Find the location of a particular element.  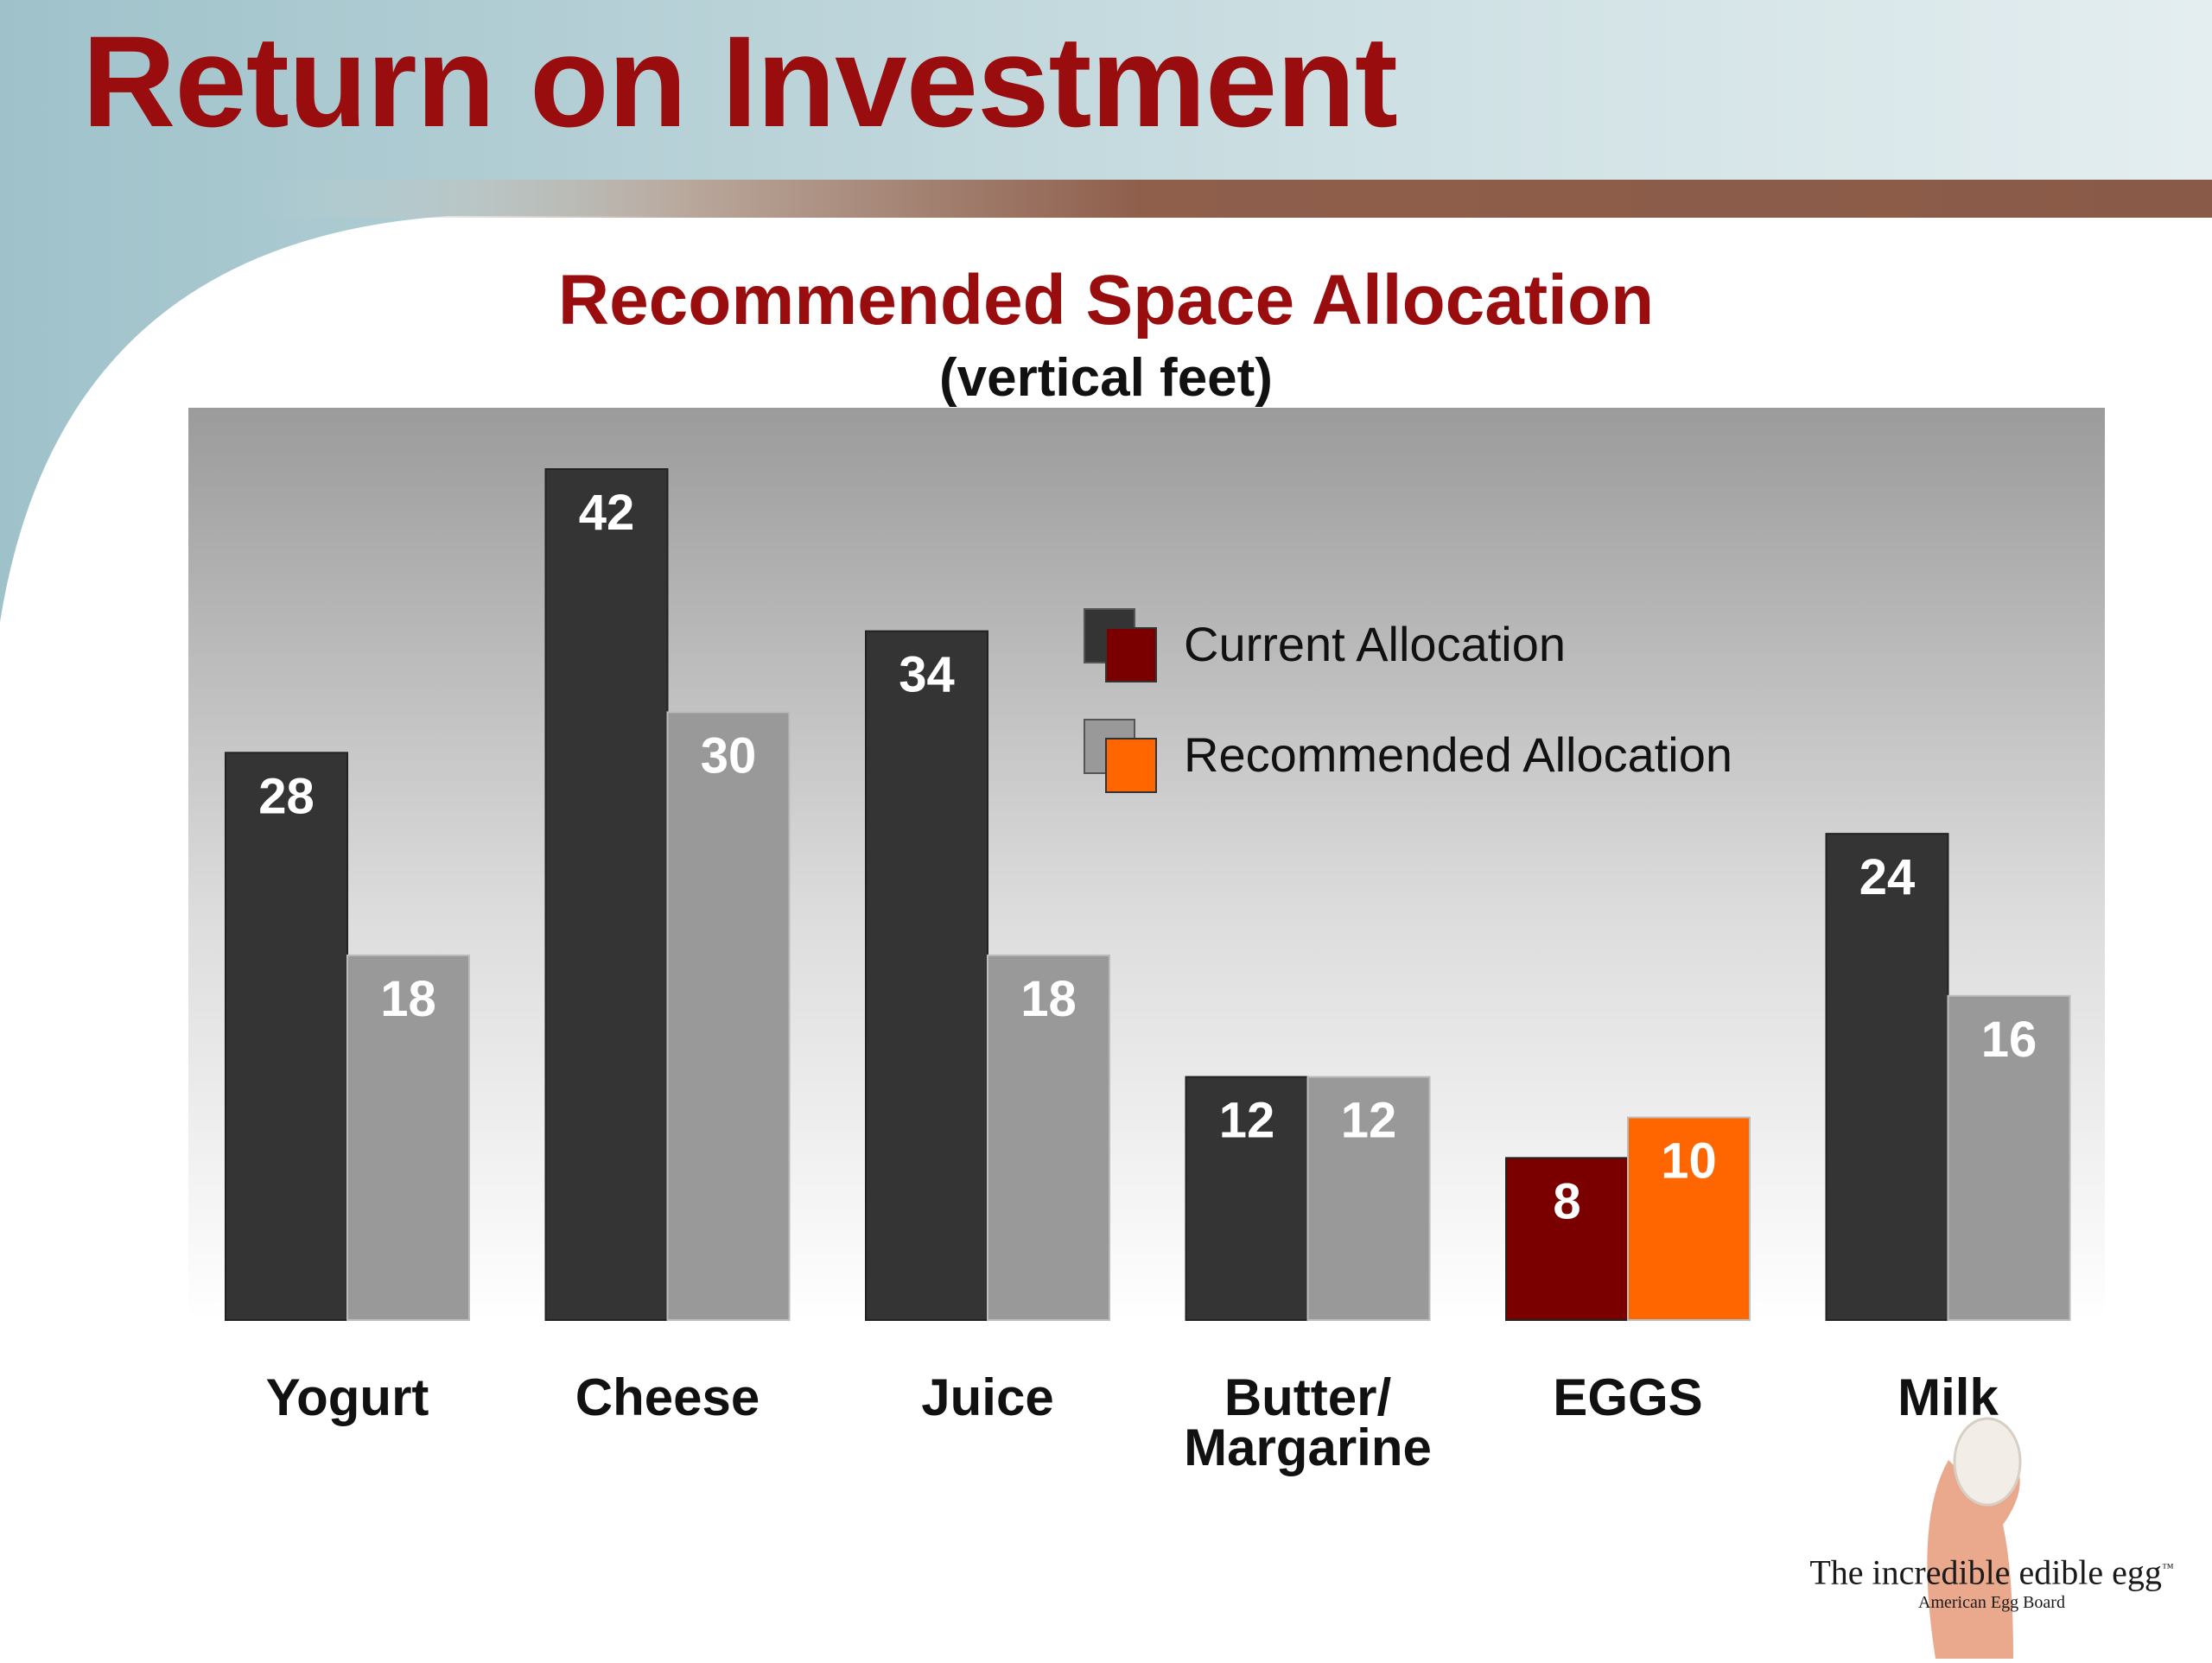

brand-tagline: The incredible edible egg is located at coordinates (1985, 1572).